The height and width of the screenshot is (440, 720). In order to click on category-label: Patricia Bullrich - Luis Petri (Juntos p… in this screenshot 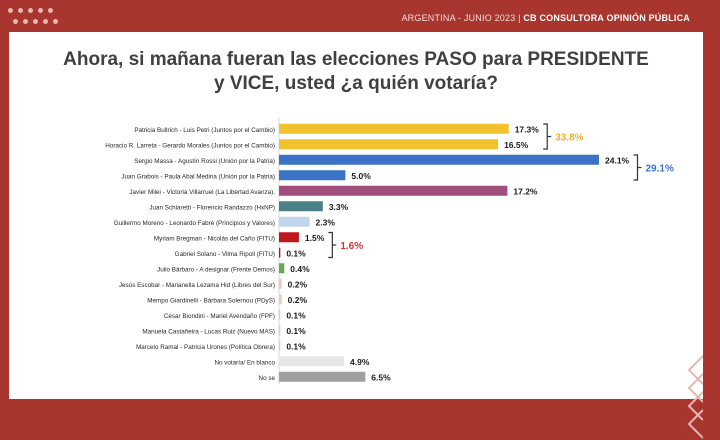, I will do `click(204, 130)`.